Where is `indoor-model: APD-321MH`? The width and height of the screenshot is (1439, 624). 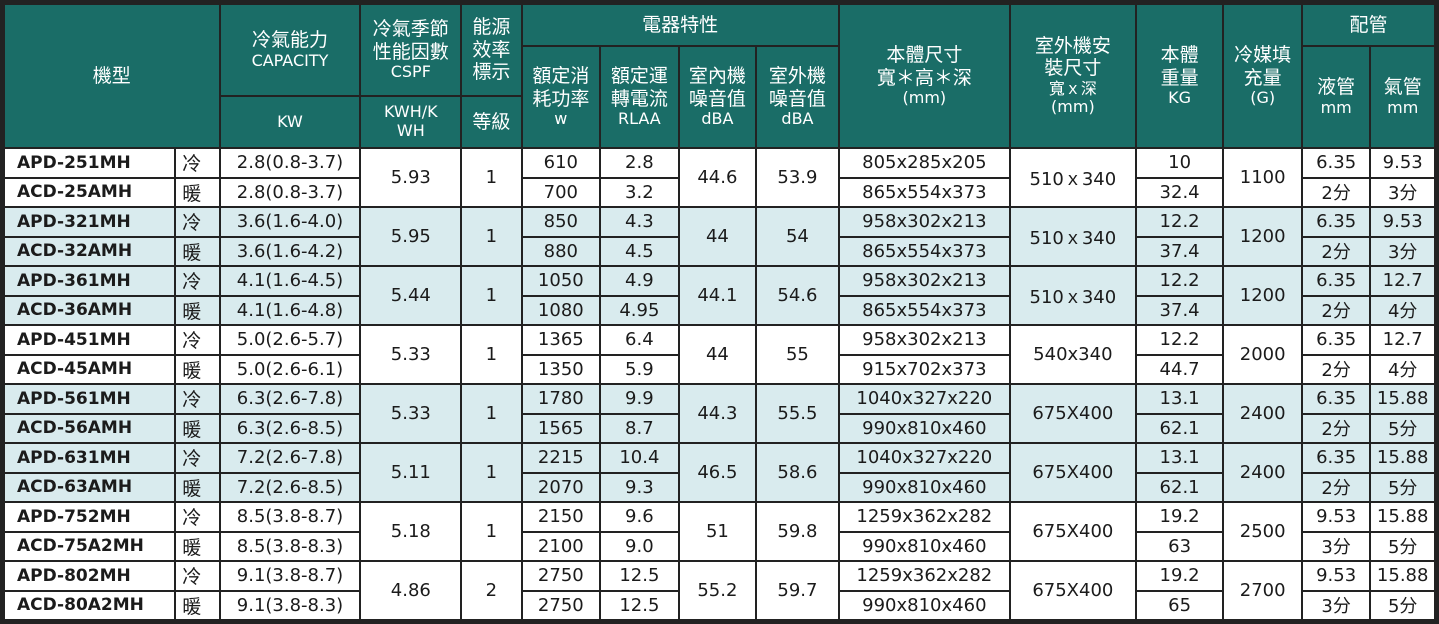 indoor-model: APD-321MH is located at coordinates (89, 222).